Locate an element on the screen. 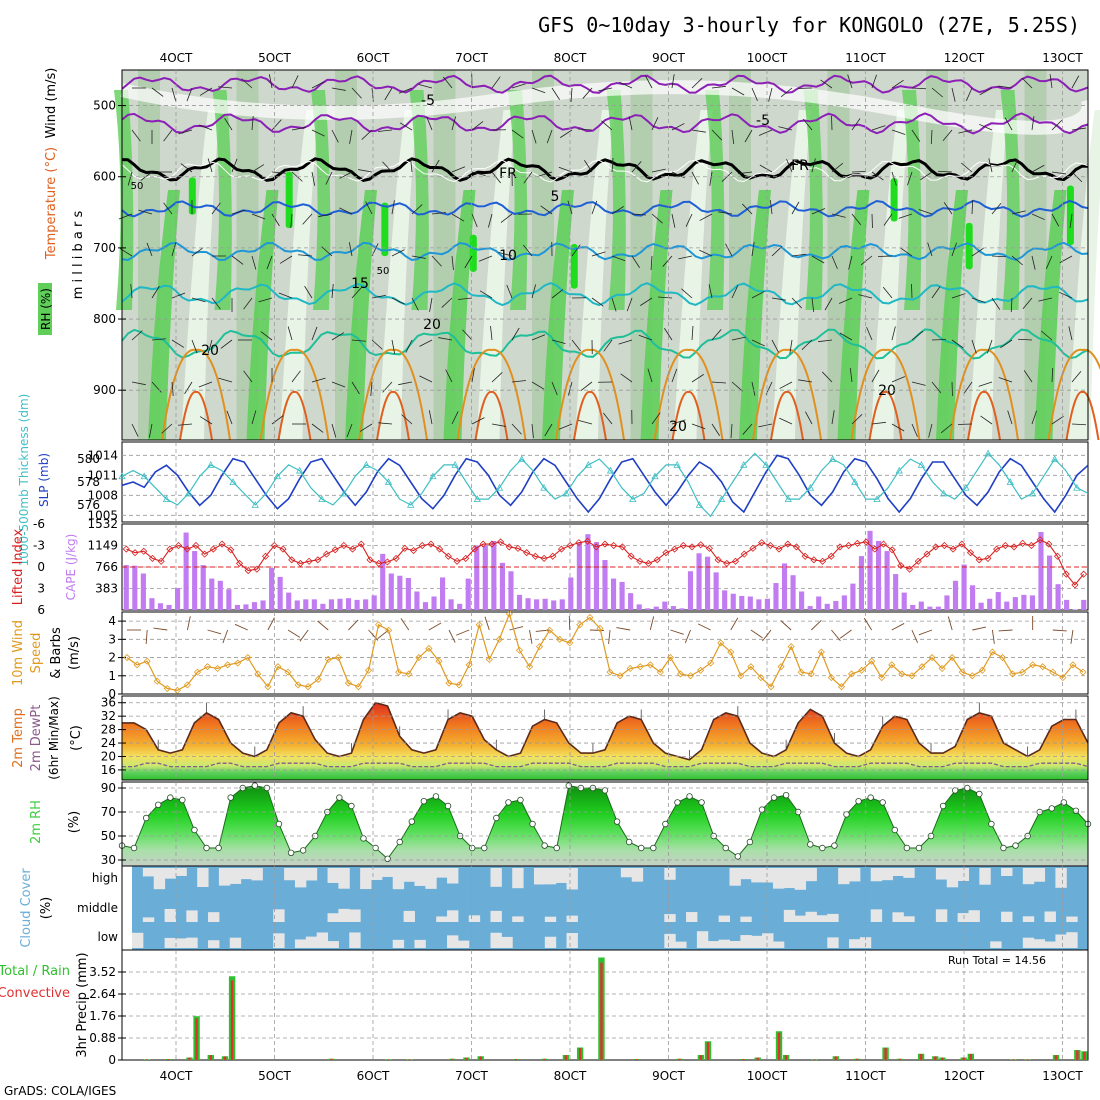 Image resolution: width=1100 pixels, height=1100 pixels. date-tick-label: 7OCT is located at coordinates (471, 1076).